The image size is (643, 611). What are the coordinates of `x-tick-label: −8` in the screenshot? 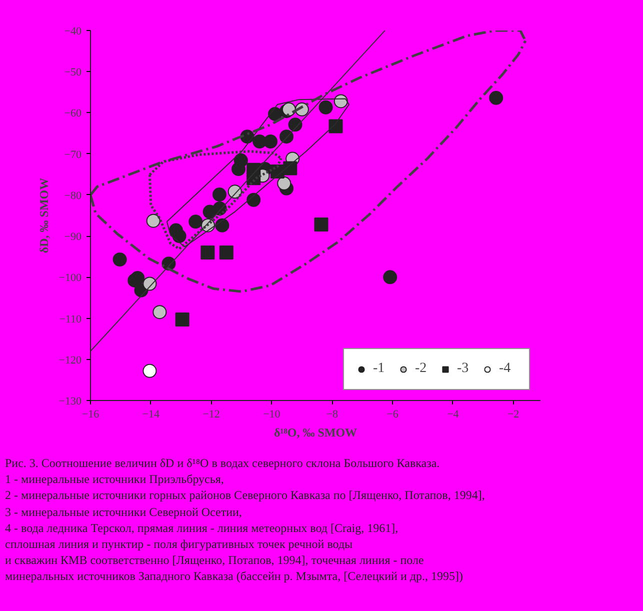 It's located at (332, 414).